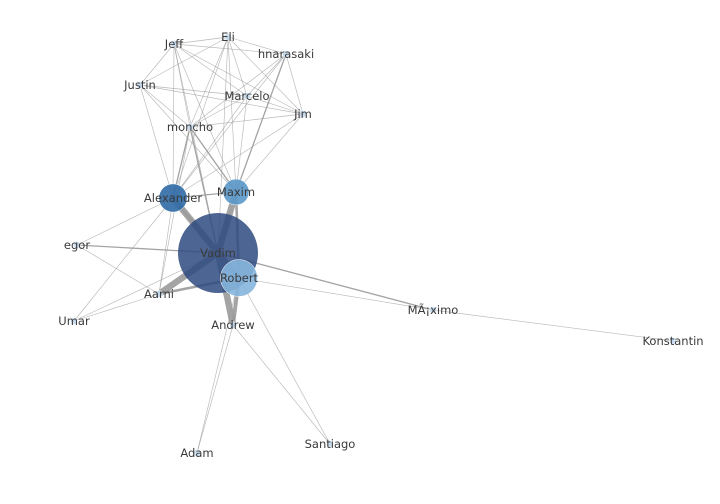 The image size is (720, 504). I want to click on edge-alexander-justin, so click(156, 141).